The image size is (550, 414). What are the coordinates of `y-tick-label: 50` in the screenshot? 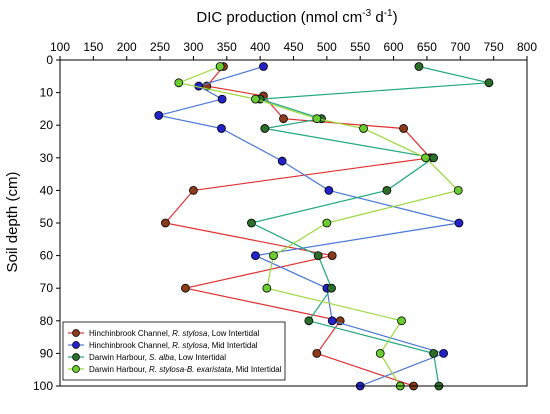 It's located at (47, 223).